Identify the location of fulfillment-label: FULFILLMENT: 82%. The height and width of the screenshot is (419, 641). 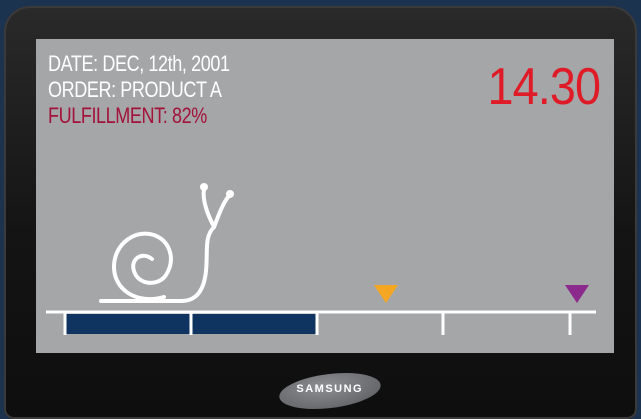
(127, 115).